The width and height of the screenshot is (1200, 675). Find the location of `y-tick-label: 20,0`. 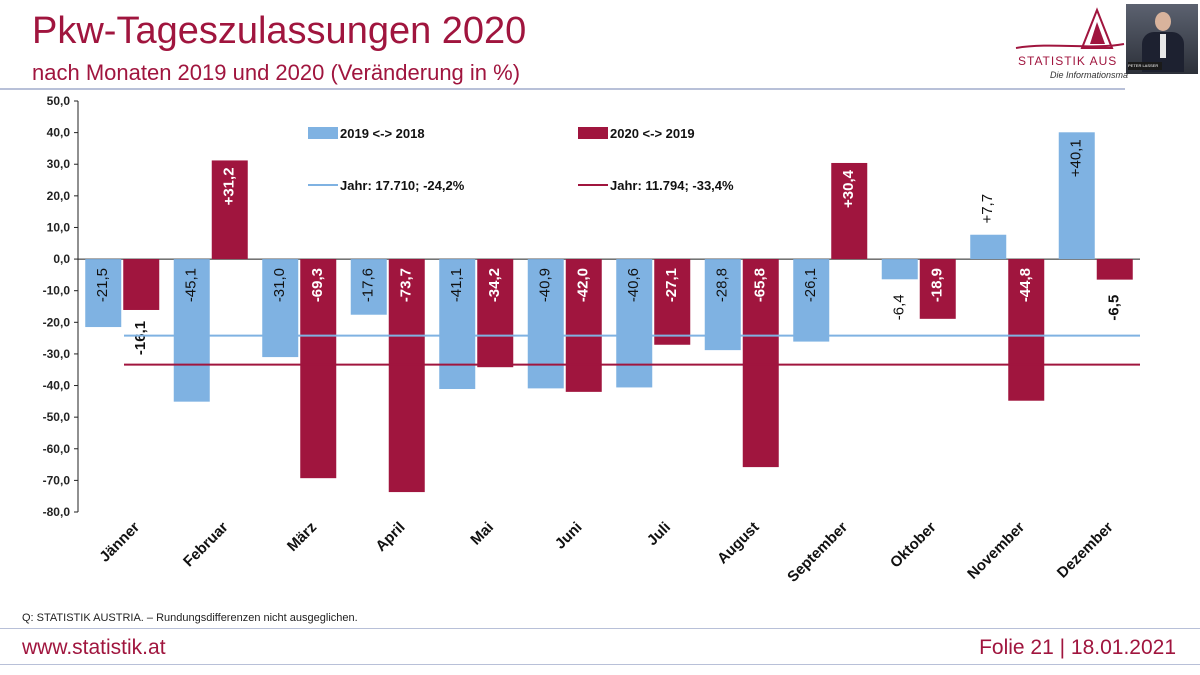

y-tick-label: 20,0 is located at coordinates (59, 196).